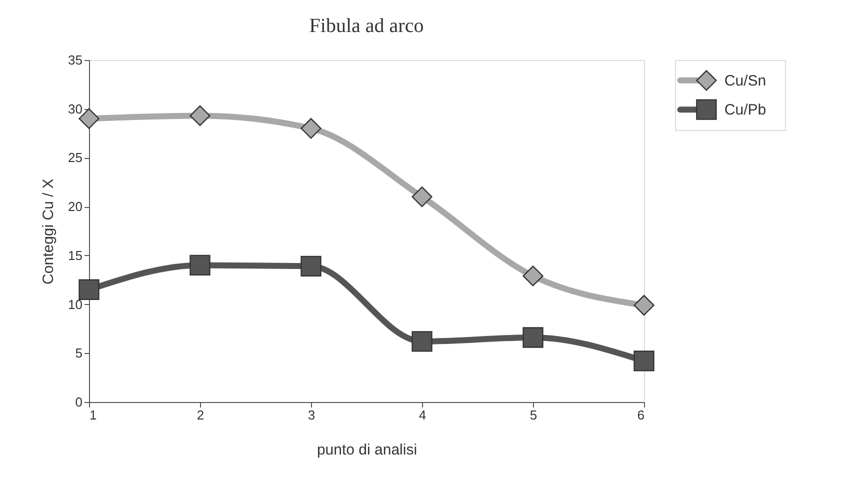 This screenshot has width=851, height=497. I want to click on x-tick-label: 5, so click(534, 415).